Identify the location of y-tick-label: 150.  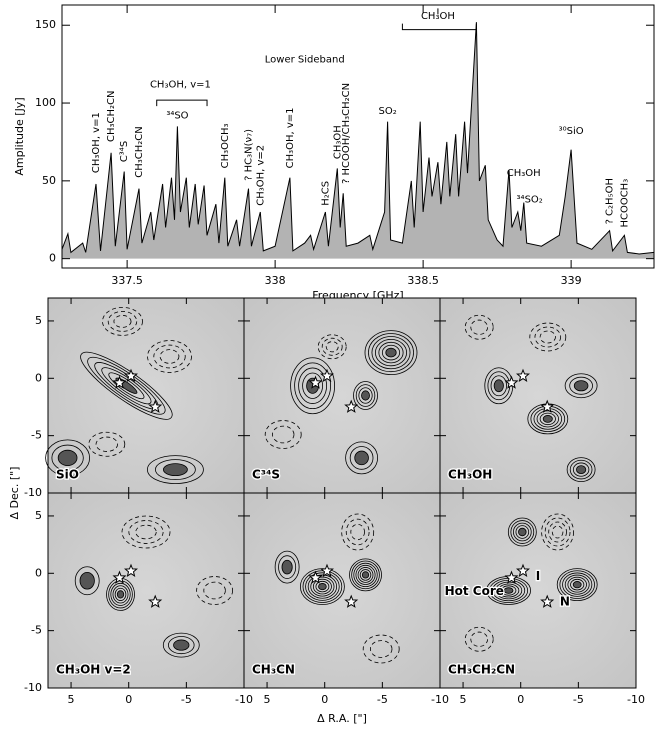
(45, 24).